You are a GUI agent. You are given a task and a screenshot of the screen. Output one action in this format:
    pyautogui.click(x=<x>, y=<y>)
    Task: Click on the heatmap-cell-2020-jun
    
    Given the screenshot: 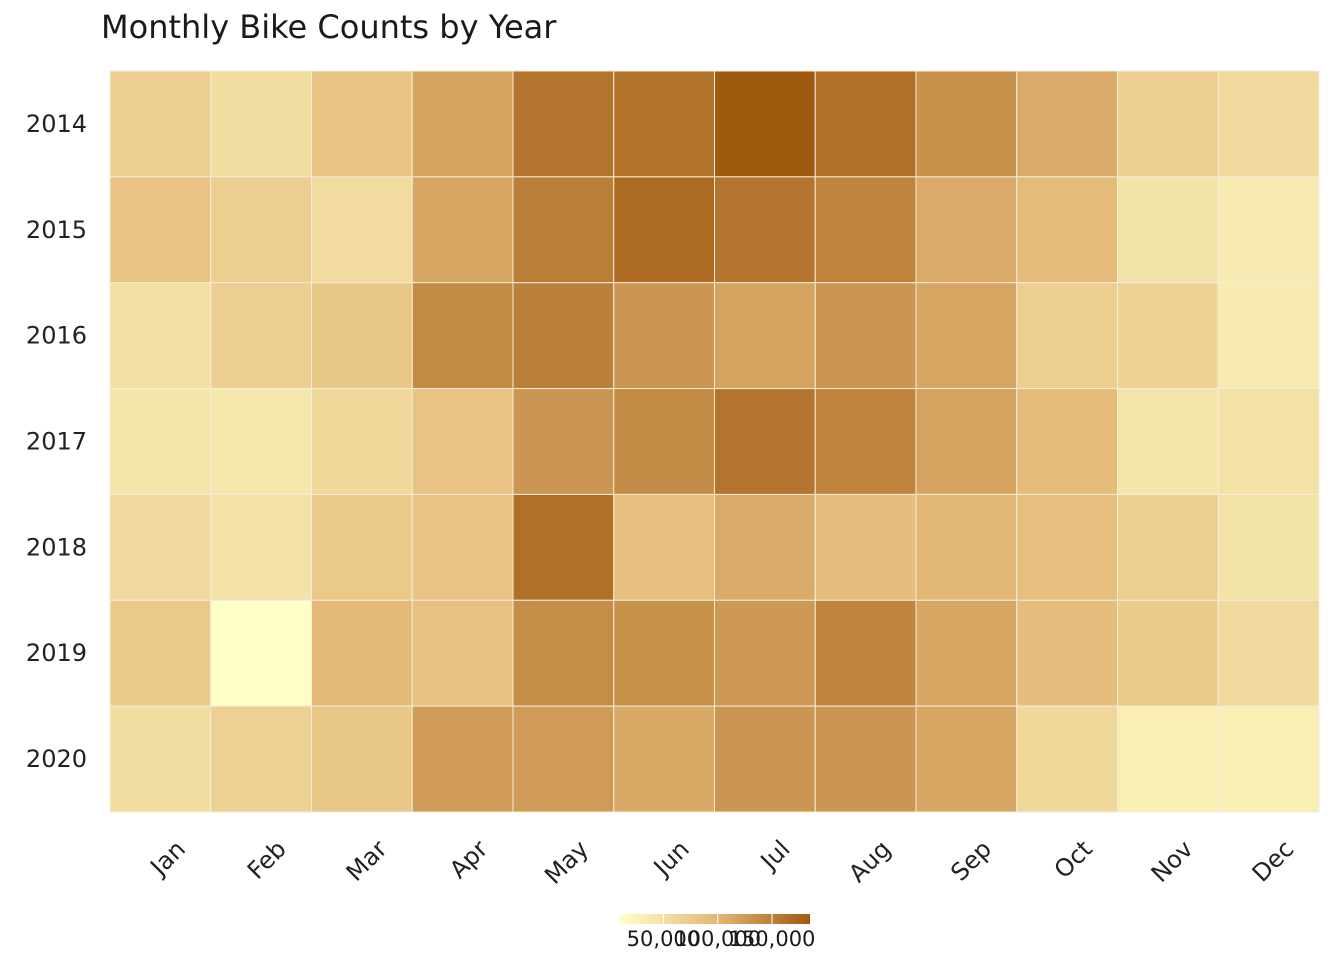 What is the action you would take?
    pyautogui.click(x=664, y=759)
    